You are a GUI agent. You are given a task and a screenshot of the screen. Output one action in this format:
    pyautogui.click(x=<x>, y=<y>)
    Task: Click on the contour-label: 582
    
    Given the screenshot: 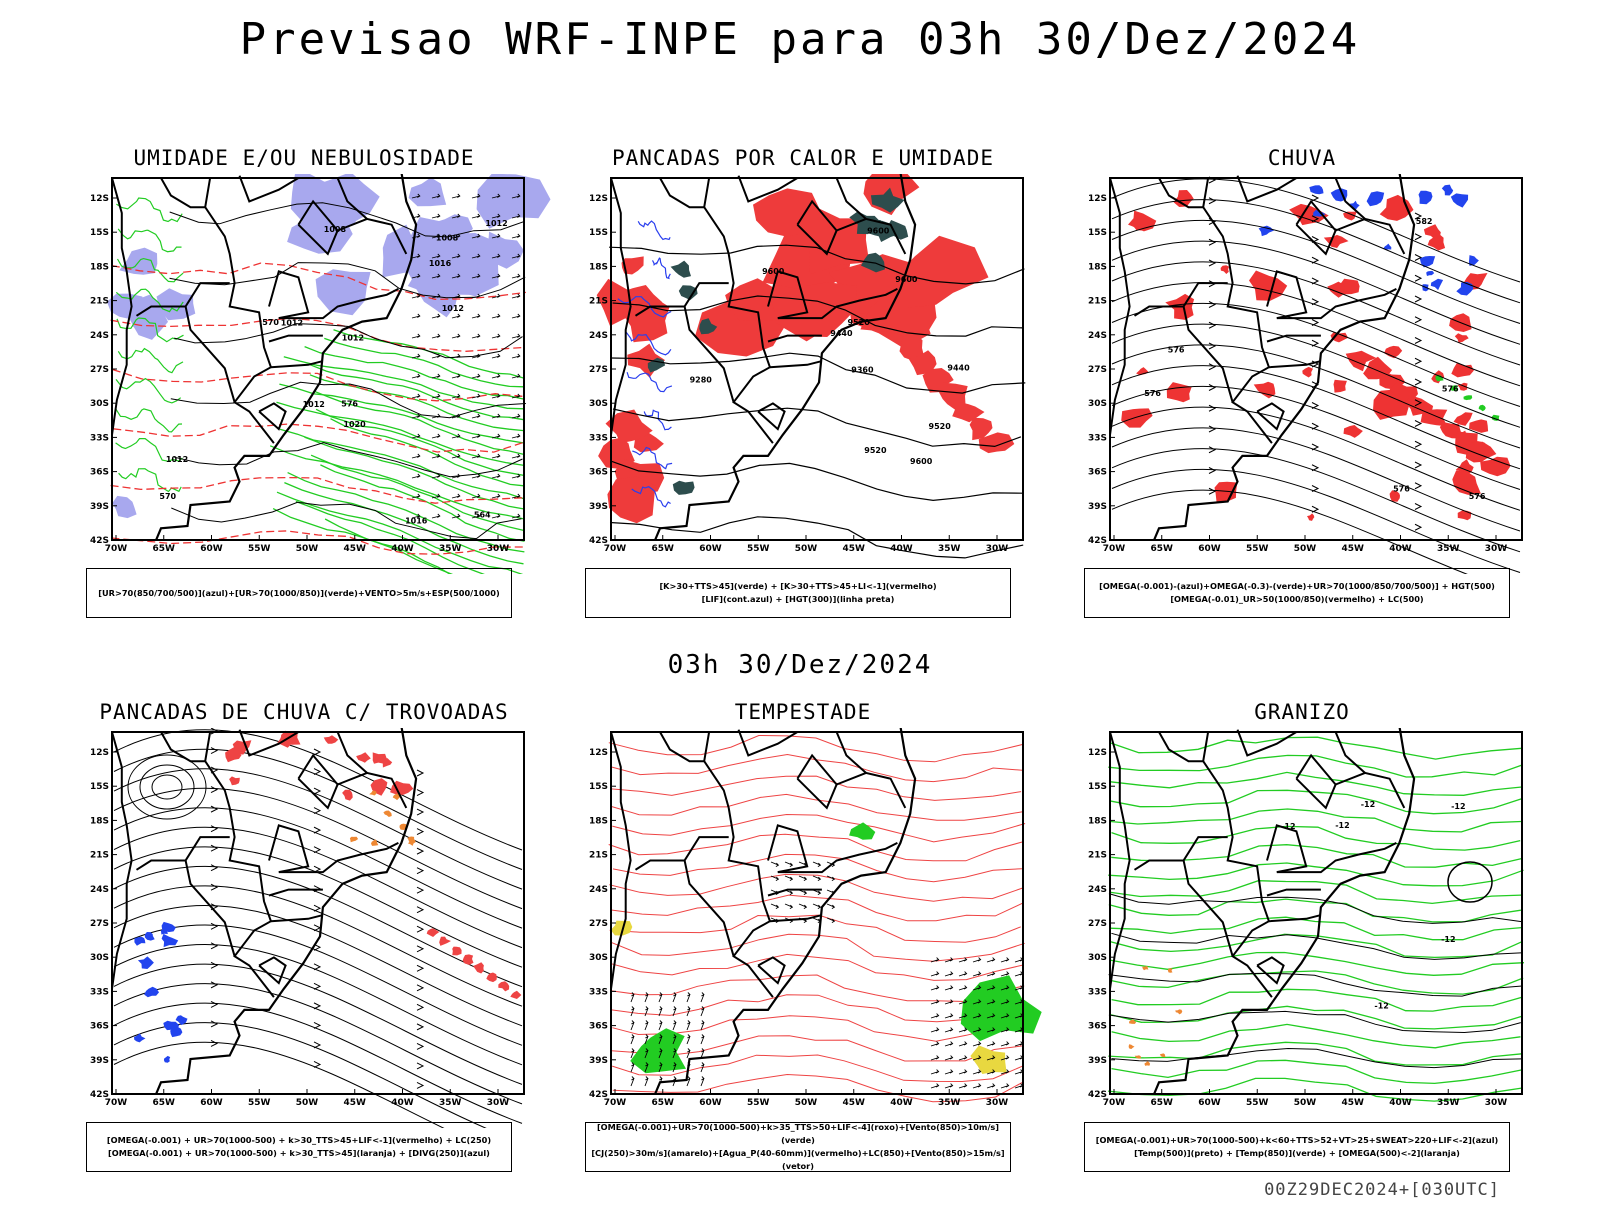 What is the action you would take?
    pyautogui.click(x=1424, y=221)
    